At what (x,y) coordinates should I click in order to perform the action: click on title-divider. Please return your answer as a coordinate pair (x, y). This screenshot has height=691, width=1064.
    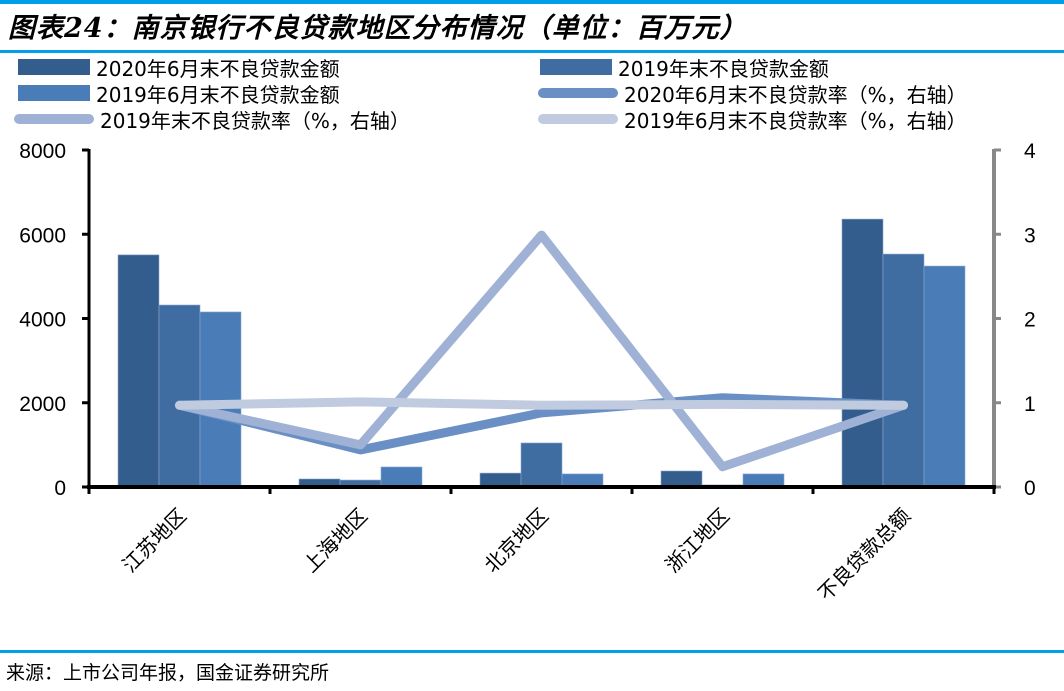
    Looking at the image, I should click on (532, 51).